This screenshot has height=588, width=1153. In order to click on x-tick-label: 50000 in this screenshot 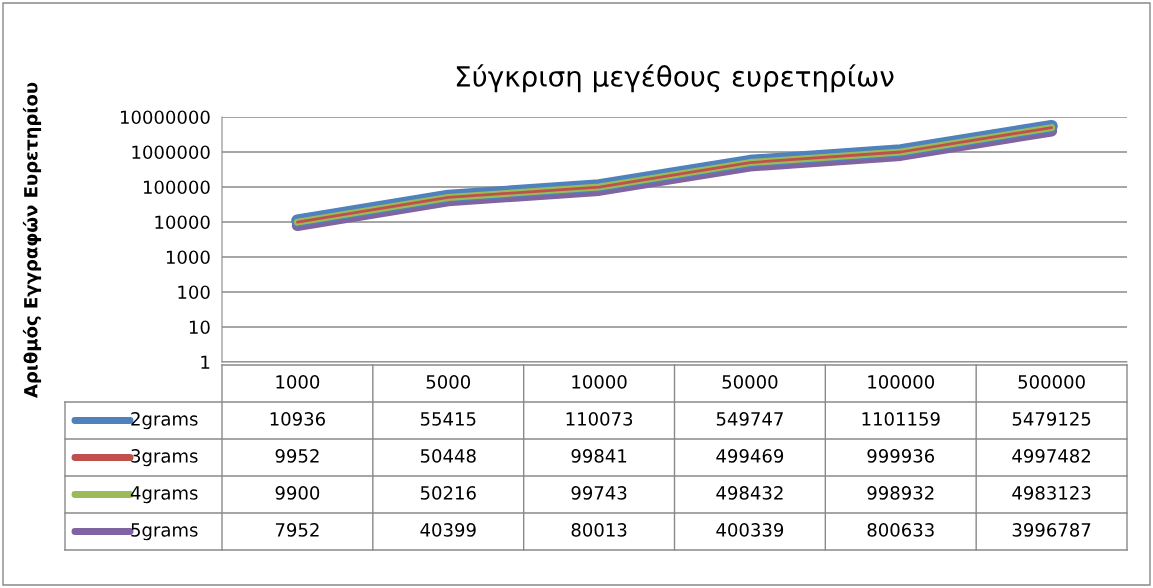, I will do `click(750, 382)`.